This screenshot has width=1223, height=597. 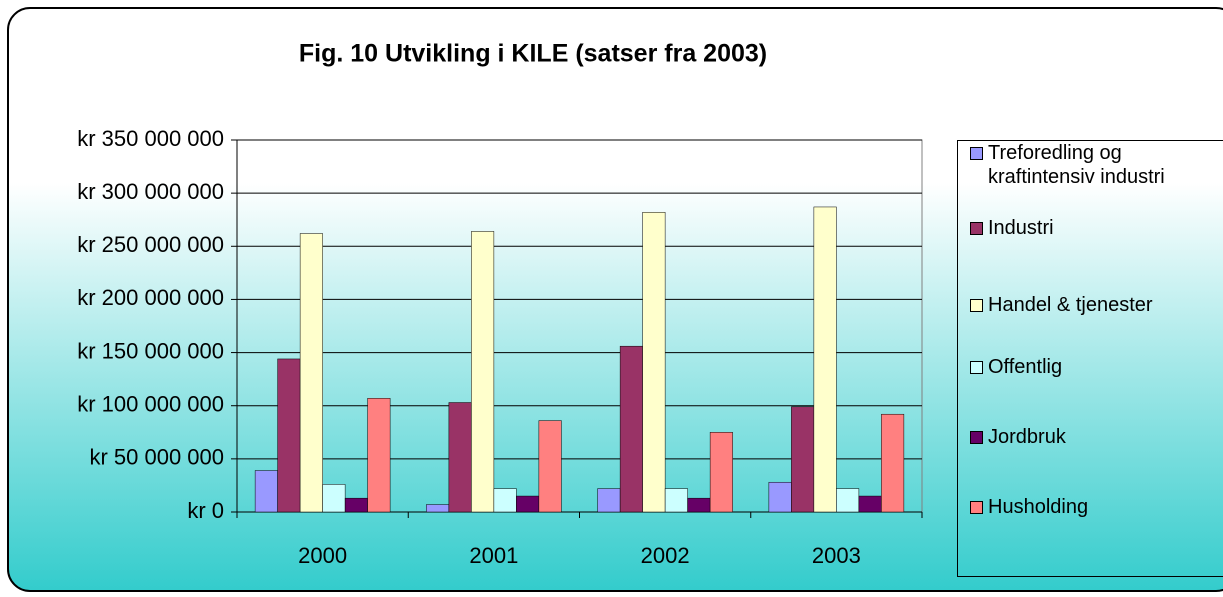 What do you see at coordinates (493, 555) in the screenshot?
I see `x-tick-label: 2001` at bounding box center [493, 555].